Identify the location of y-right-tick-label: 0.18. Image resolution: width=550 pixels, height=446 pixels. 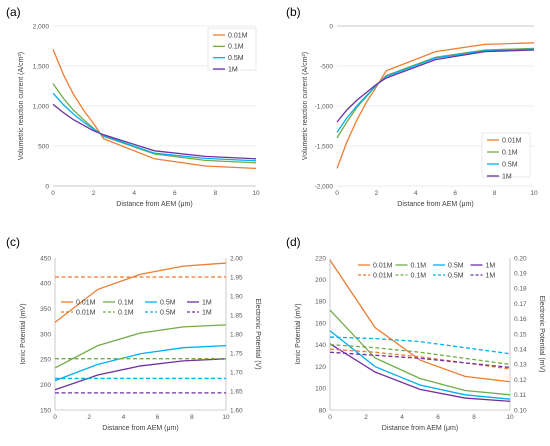
(520, 289).